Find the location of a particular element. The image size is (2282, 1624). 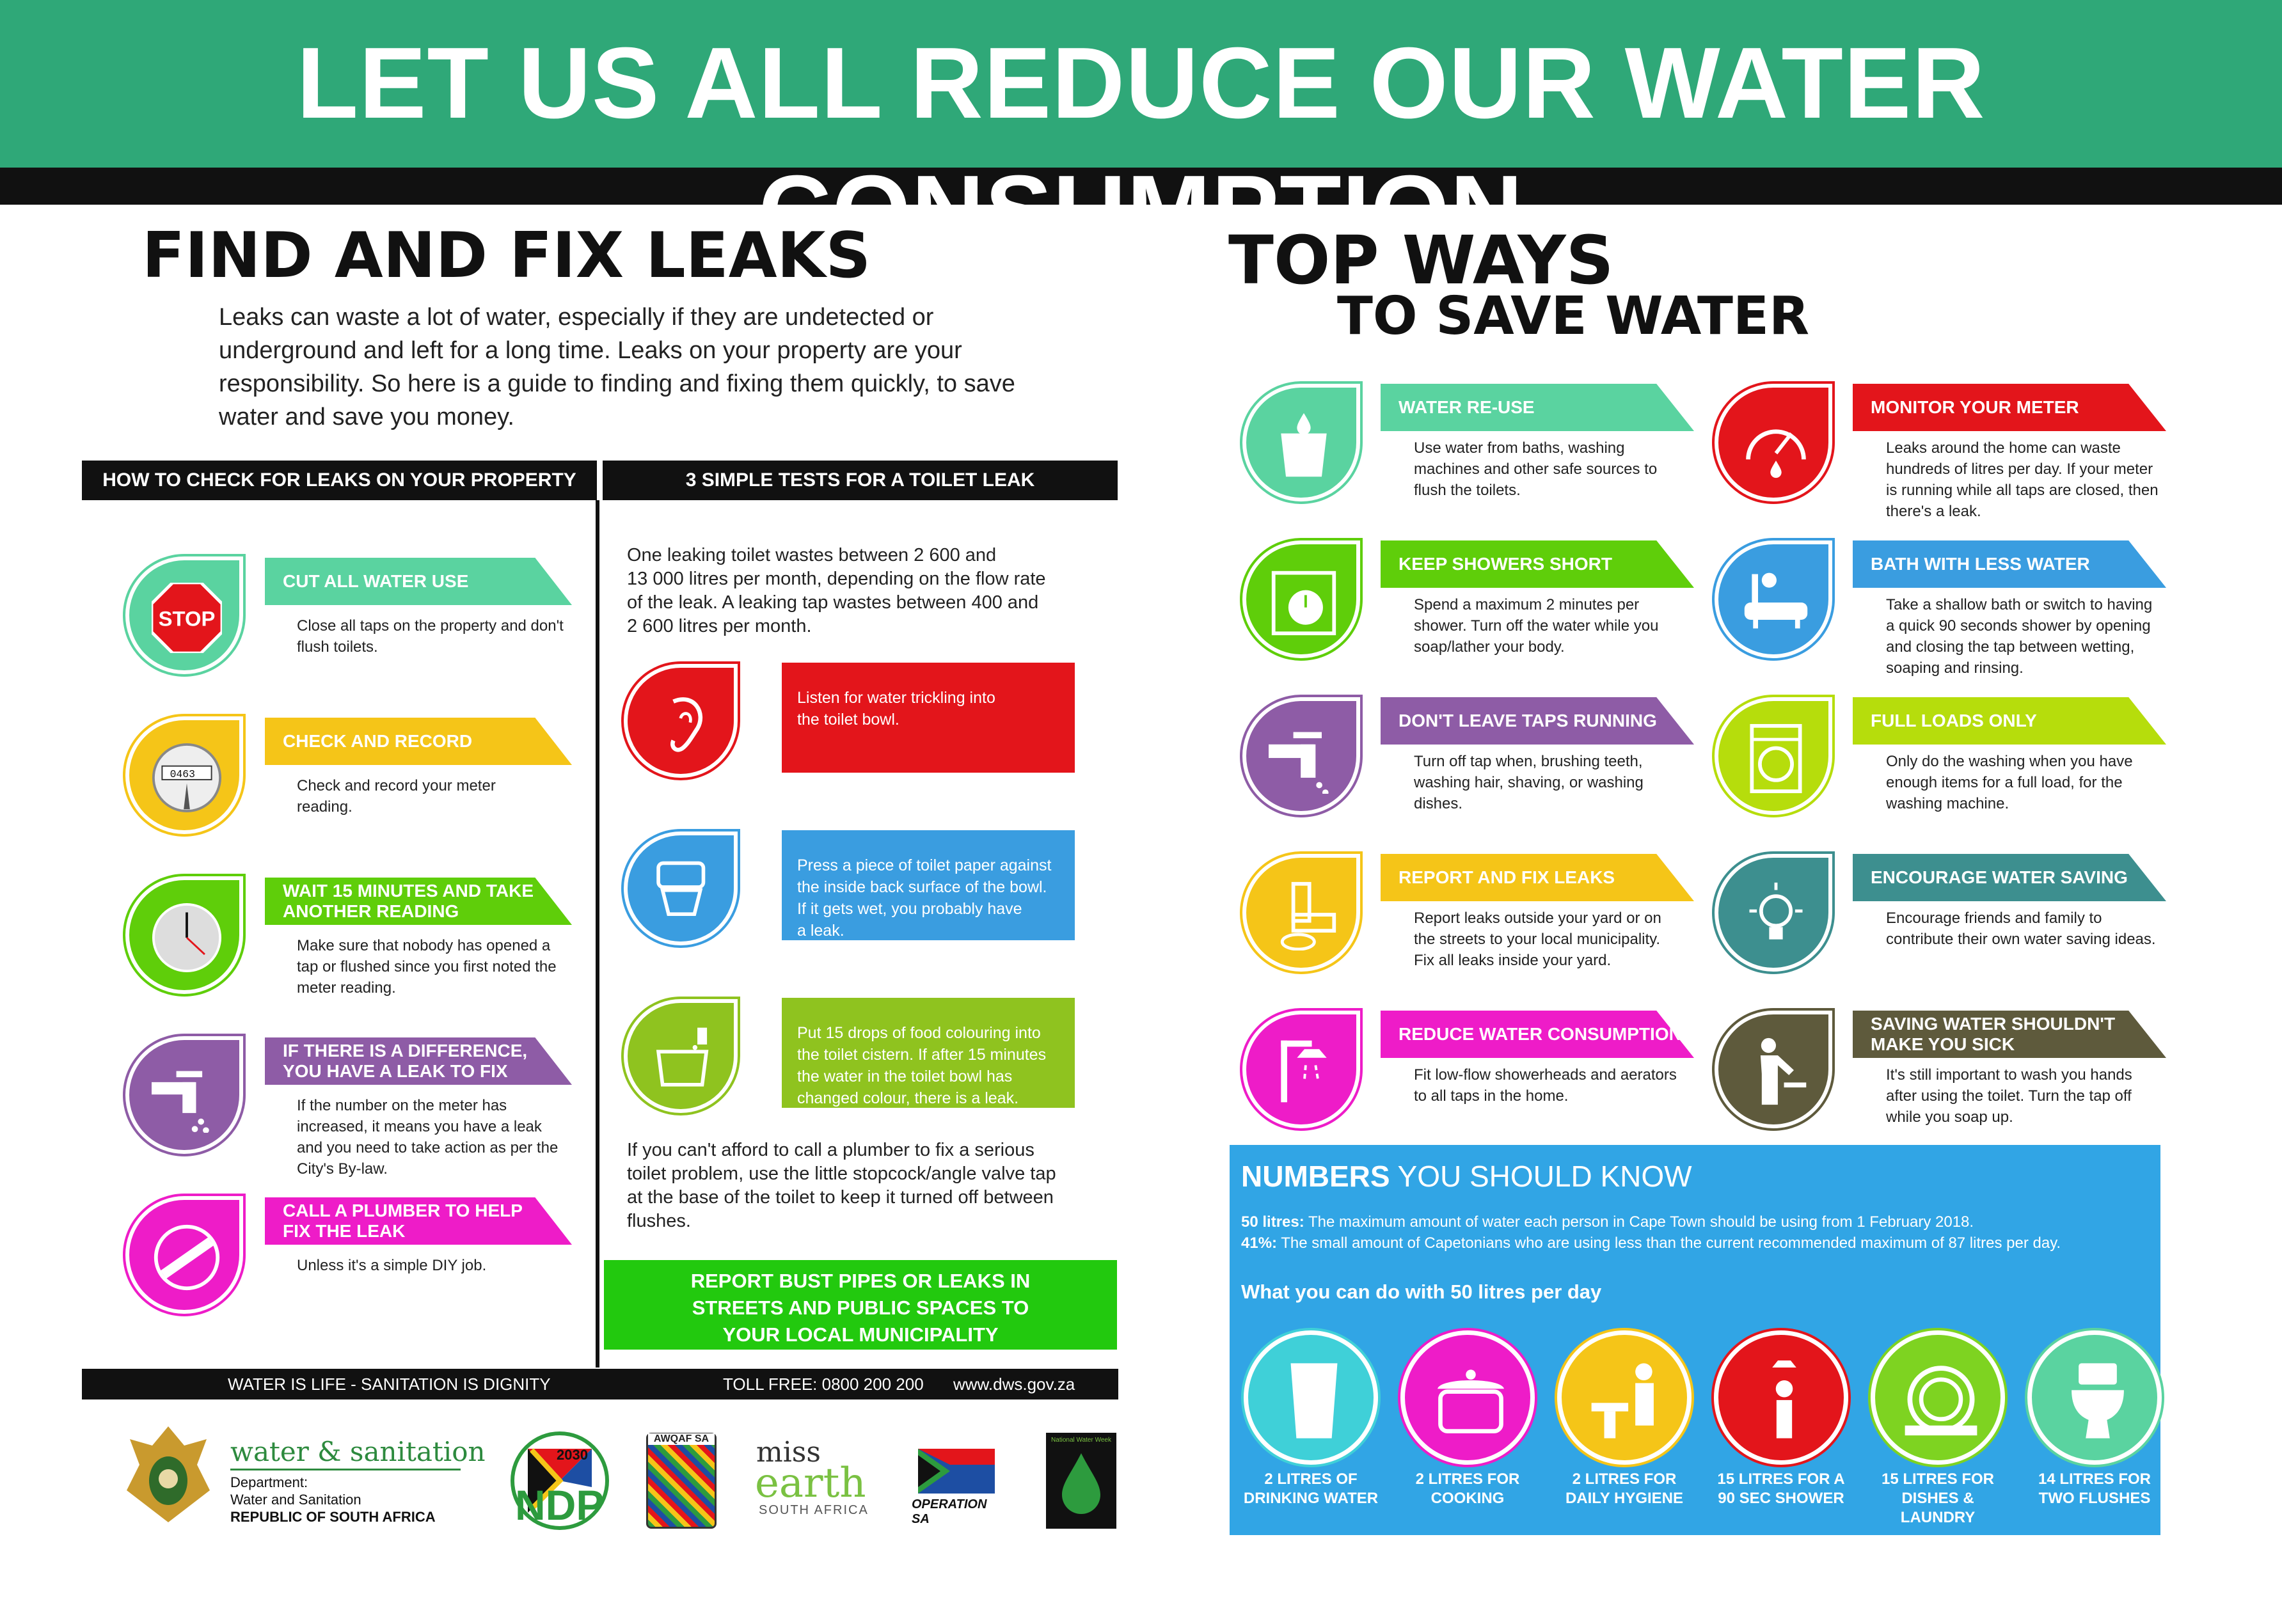

step-label-text: CALL A PLUMBER TO HELP FIX THE LEAK is located at coordinates (403, 1221).